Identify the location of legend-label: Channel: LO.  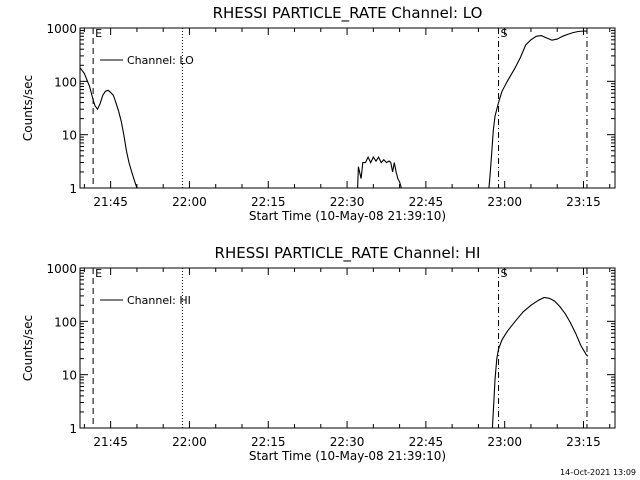
(160, 60).